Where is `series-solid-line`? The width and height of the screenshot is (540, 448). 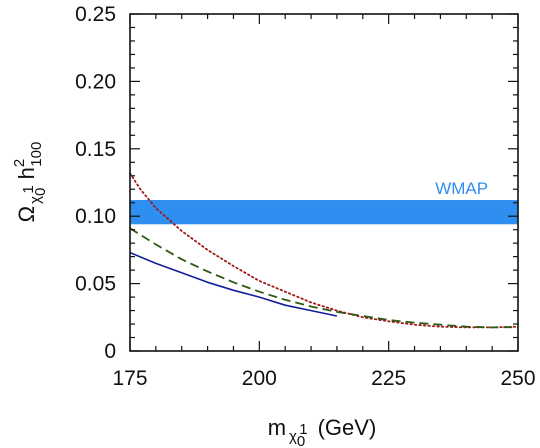 series-solid-line is located at coordinates (233, 284).